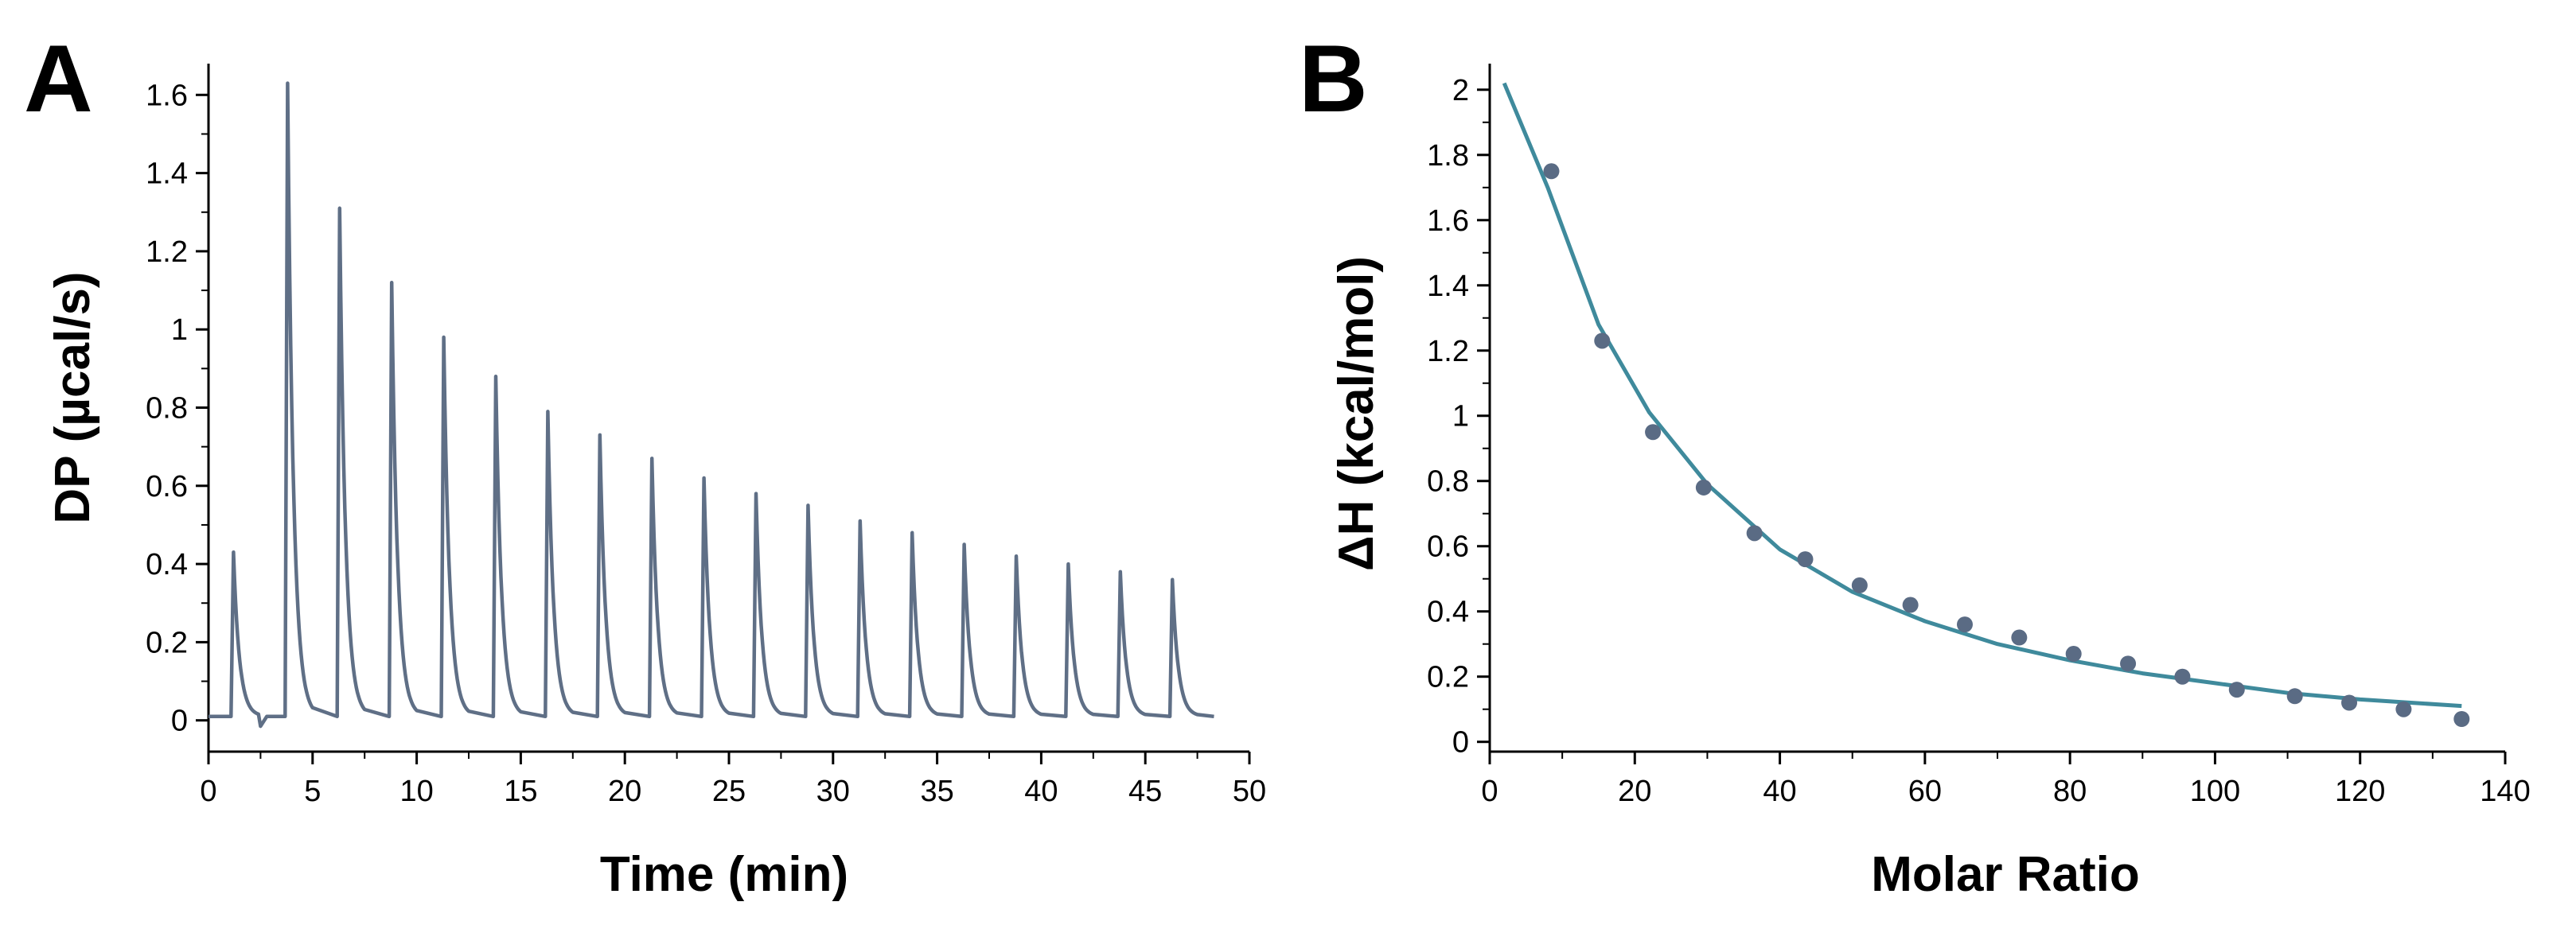  What do you see at coordinates (1448, 221) in the screenshot?
I see `panel-b-y-tick-label: 1.6` at bounding box center [1448, 221].